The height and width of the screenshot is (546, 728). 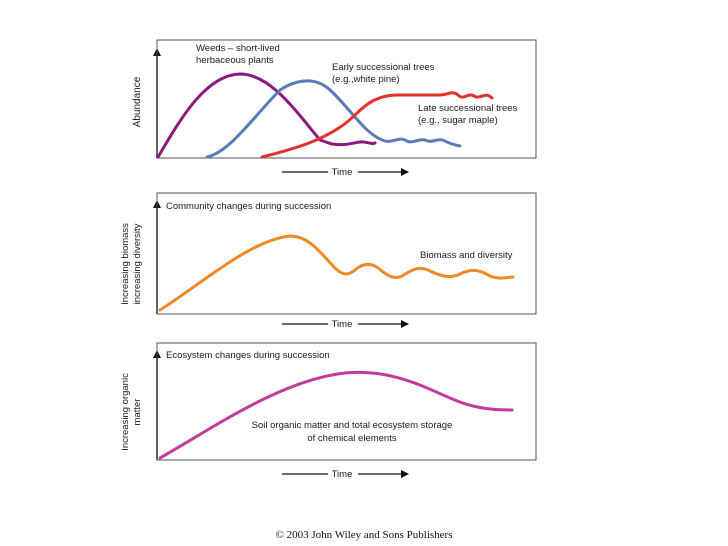 What do you see at coordinates (336, 273) in the screenshot?
I see `biomass-curve` at bounding box center [336, 273].